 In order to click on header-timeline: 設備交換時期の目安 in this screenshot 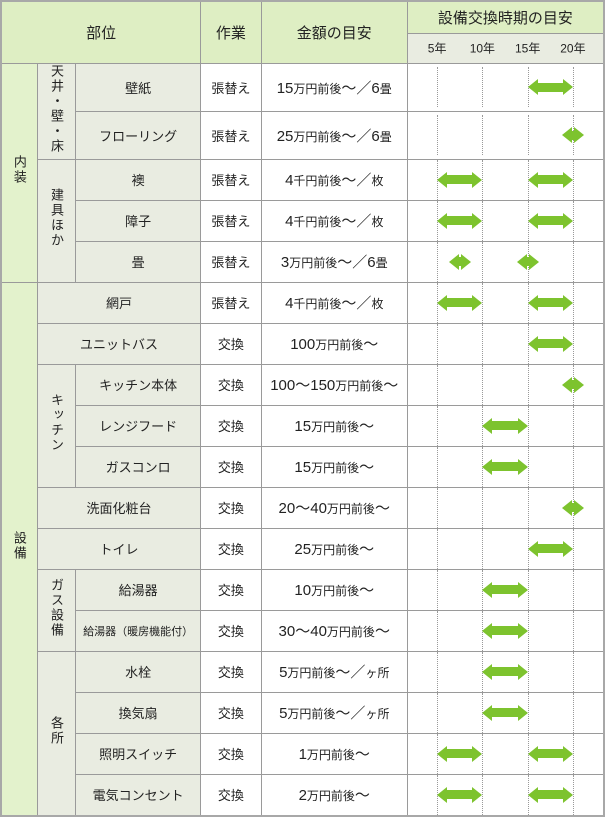, I will do `click(505, 17)`.